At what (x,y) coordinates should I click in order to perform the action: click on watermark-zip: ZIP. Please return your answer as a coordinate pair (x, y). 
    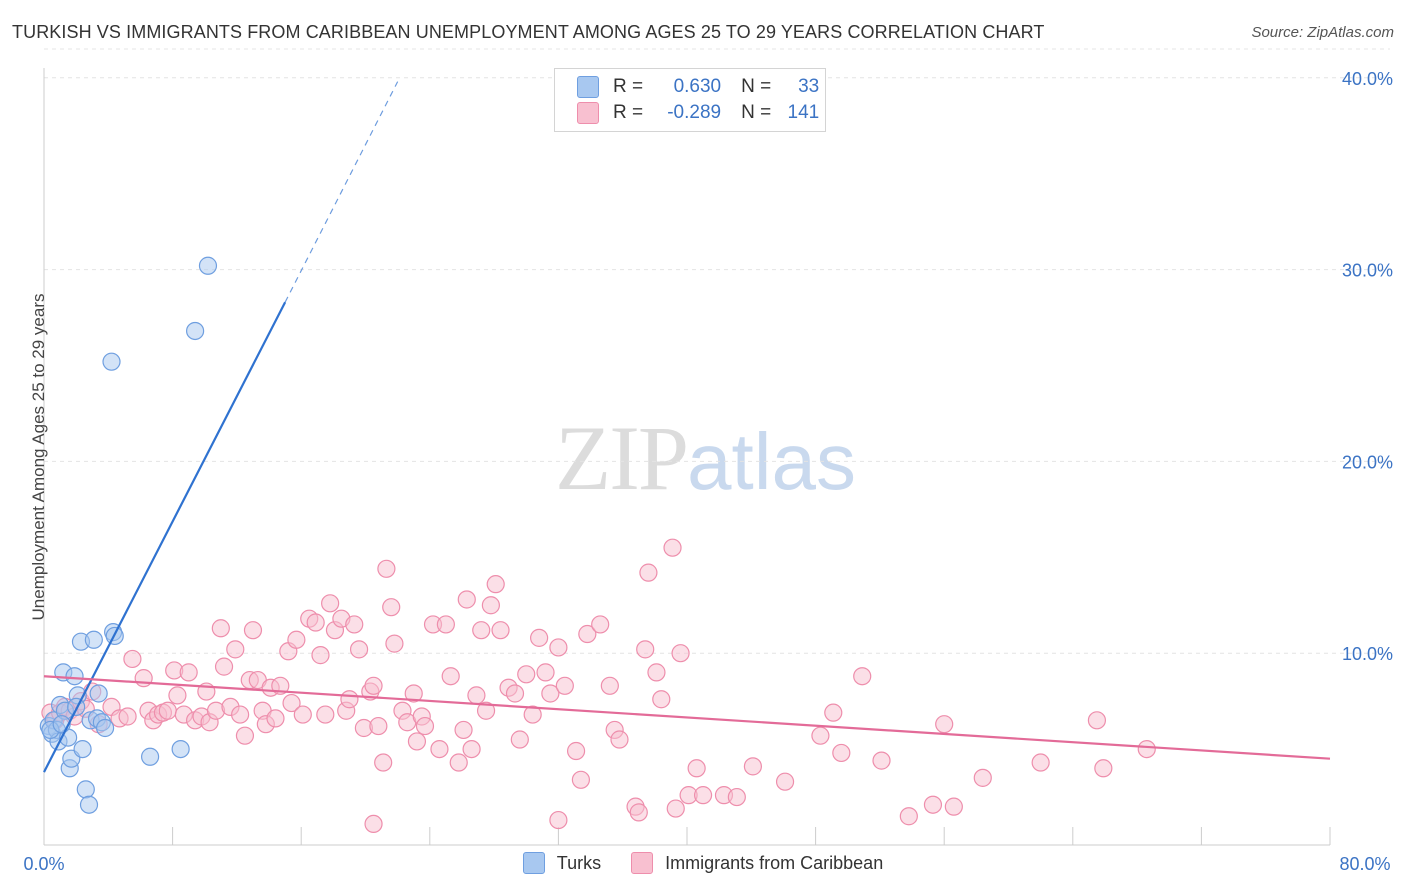
    Looking at the image, I should click on (622, 458).